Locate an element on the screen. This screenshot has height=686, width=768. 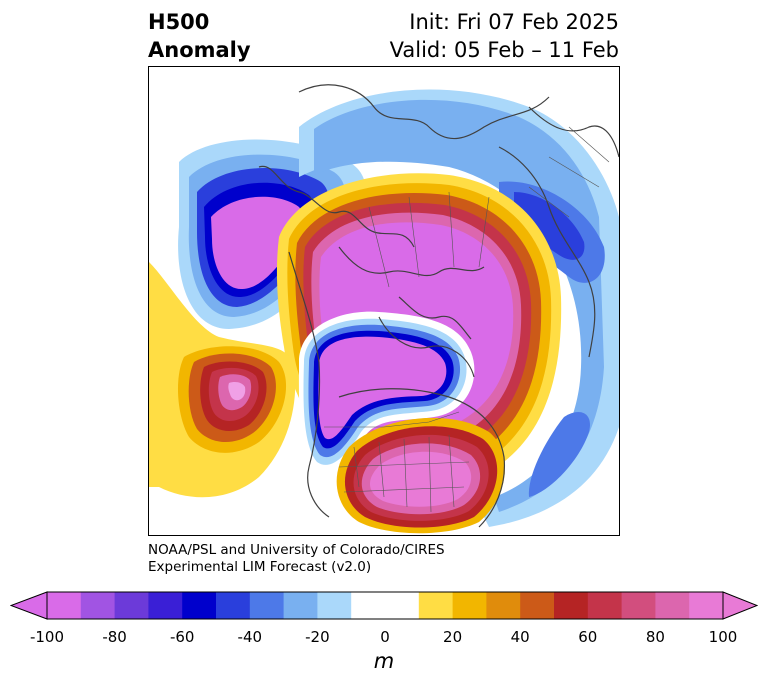
colorbar-frame is located at coordinates (385, 605).